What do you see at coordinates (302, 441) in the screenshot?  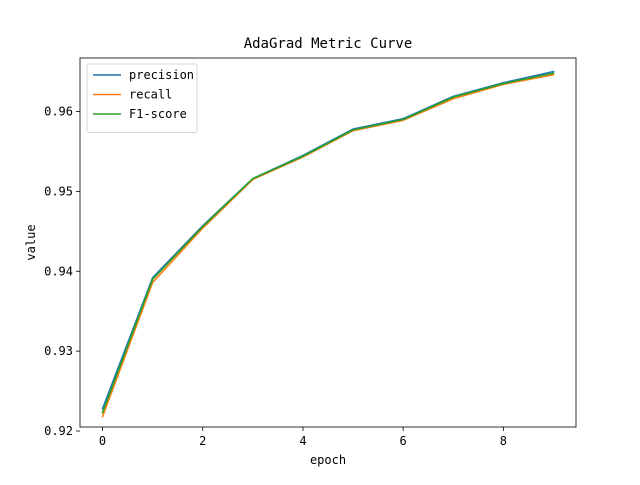 I see `x-tick-label: 4` at bounding box center [302, 441].